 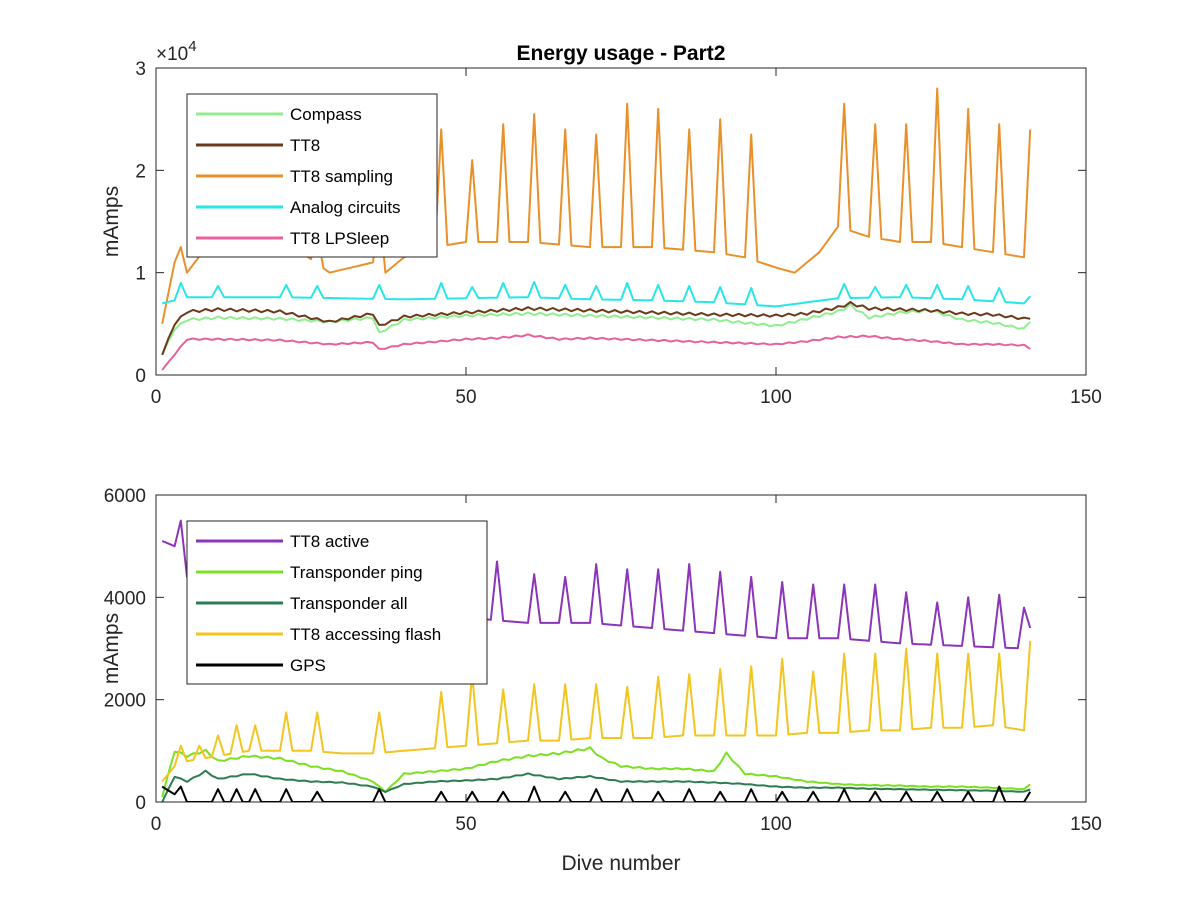 I want to click on legend-label-analog-circuits: Analog circuits, so click(x=345, y=207).